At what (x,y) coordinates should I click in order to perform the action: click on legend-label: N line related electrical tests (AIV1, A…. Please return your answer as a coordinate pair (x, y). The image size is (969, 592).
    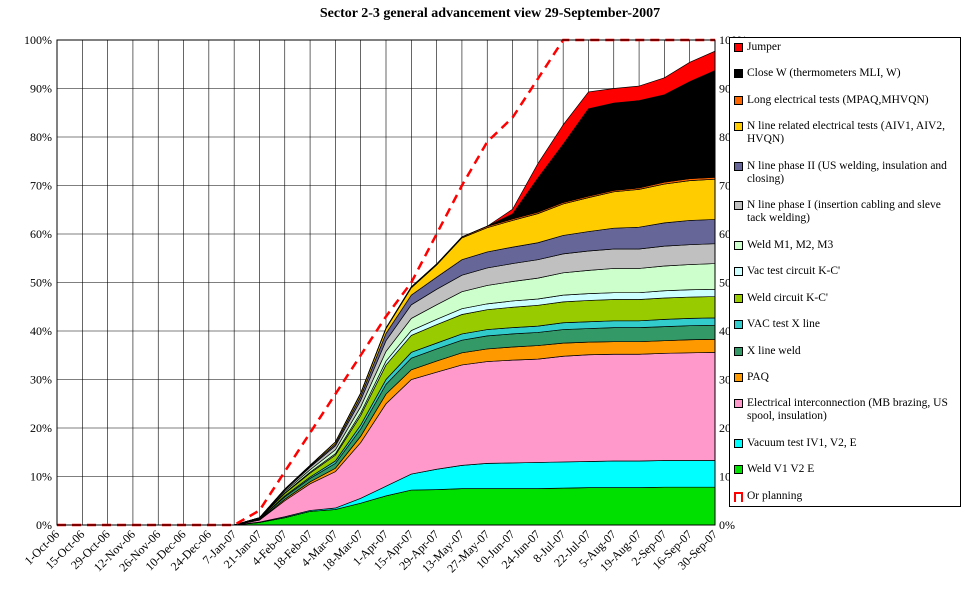
    Looking at the image, I should click on (846, 133).